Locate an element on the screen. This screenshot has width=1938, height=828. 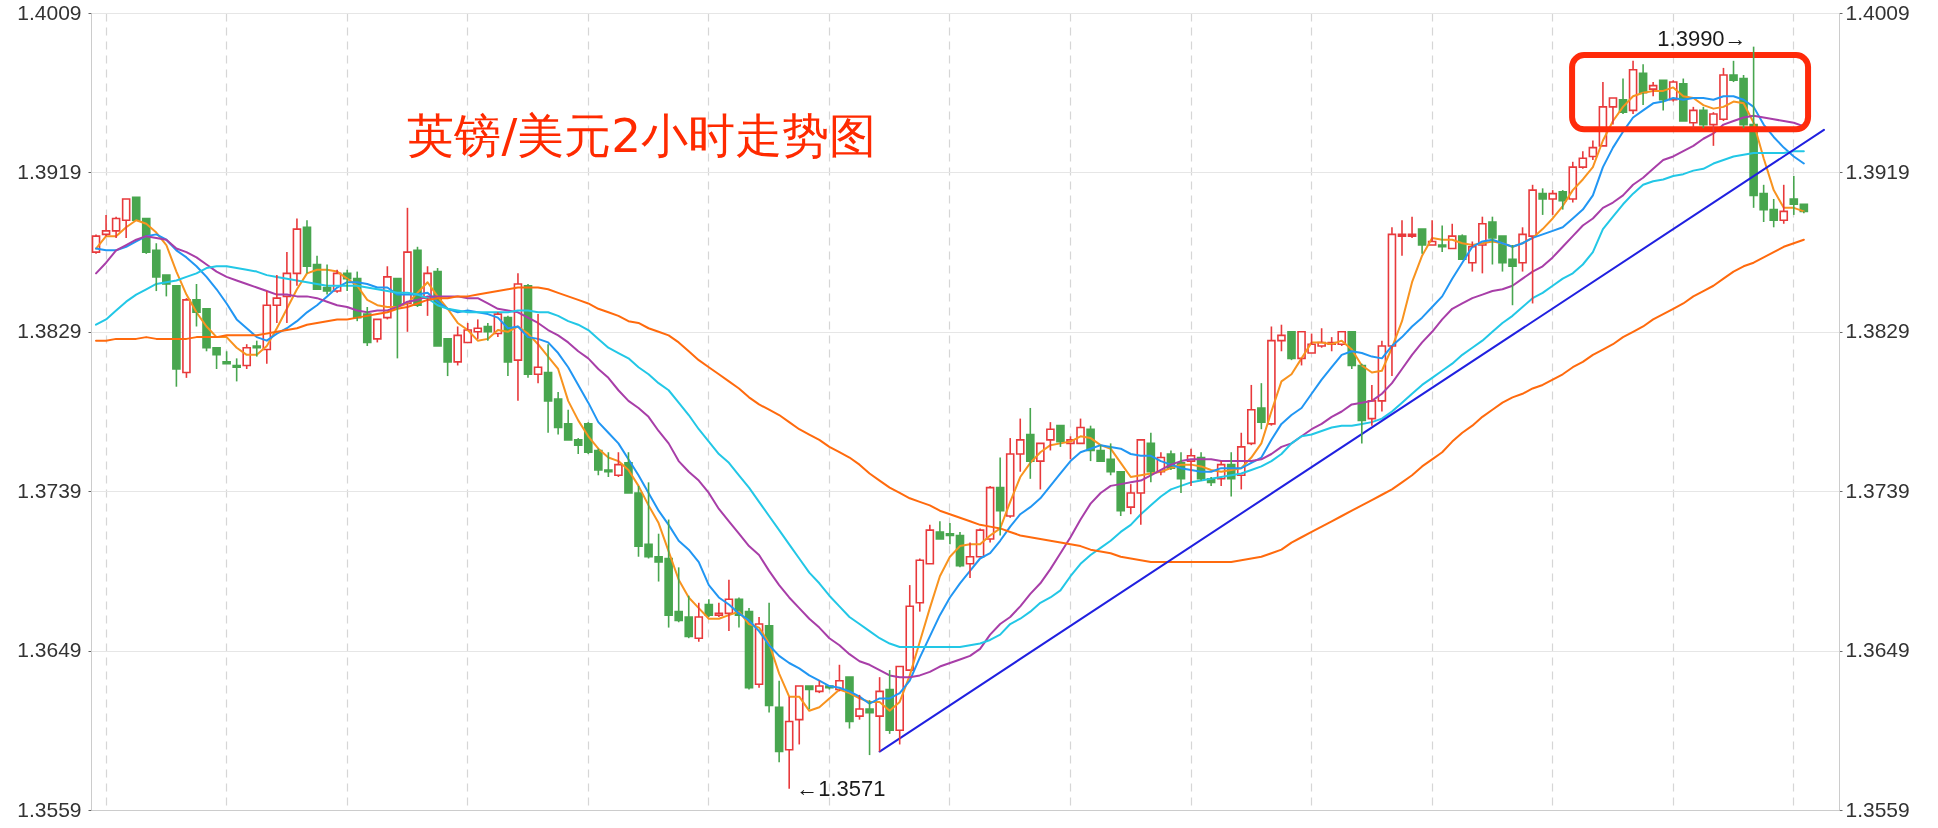
text: 英镑/美元2小时走势图 is located at coordinates (642, 136).